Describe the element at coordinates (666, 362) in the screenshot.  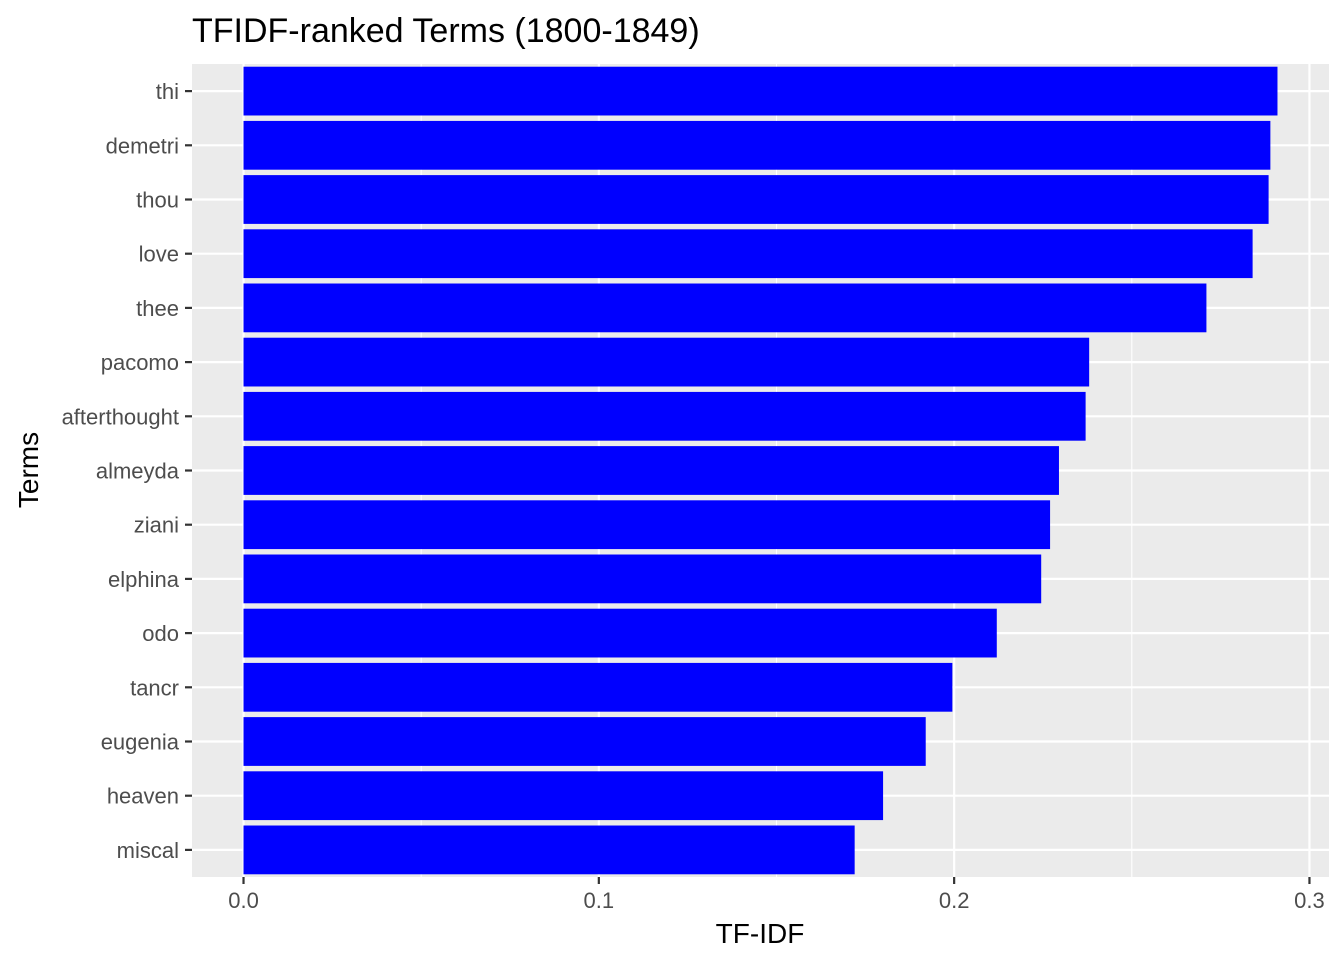
I see `bar-pacomo` at that location.